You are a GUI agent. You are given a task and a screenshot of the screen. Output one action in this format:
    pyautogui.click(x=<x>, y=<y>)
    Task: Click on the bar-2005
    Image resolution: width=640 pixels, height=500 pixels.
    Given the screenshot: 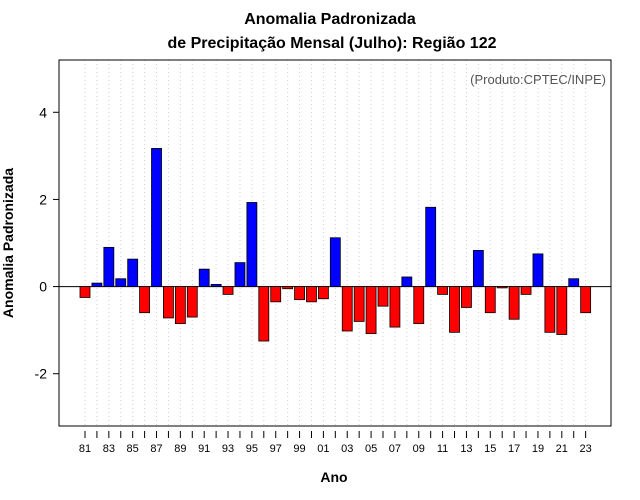 What is the action you would take?
    pyautogui.click(x=371, y=310)
    